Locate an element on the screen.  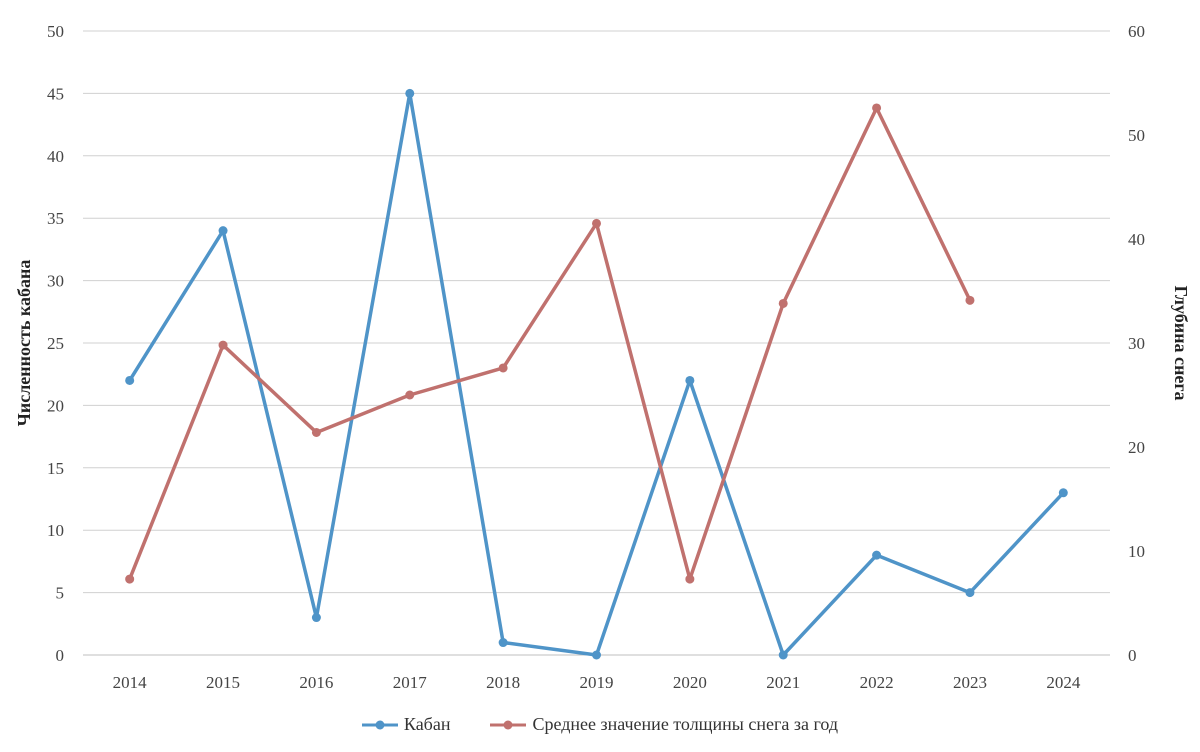
right-tick-label: 30 is located at coordinates (1136, 343).